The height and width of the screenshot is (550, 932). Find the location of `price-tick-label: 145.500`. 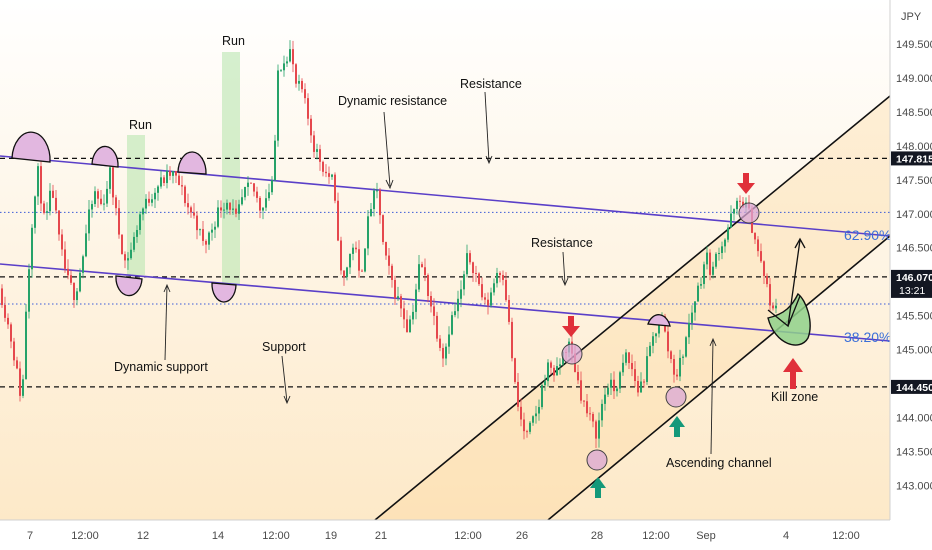

price-tick-label: 145.500 is located at coordinates (914, 317).